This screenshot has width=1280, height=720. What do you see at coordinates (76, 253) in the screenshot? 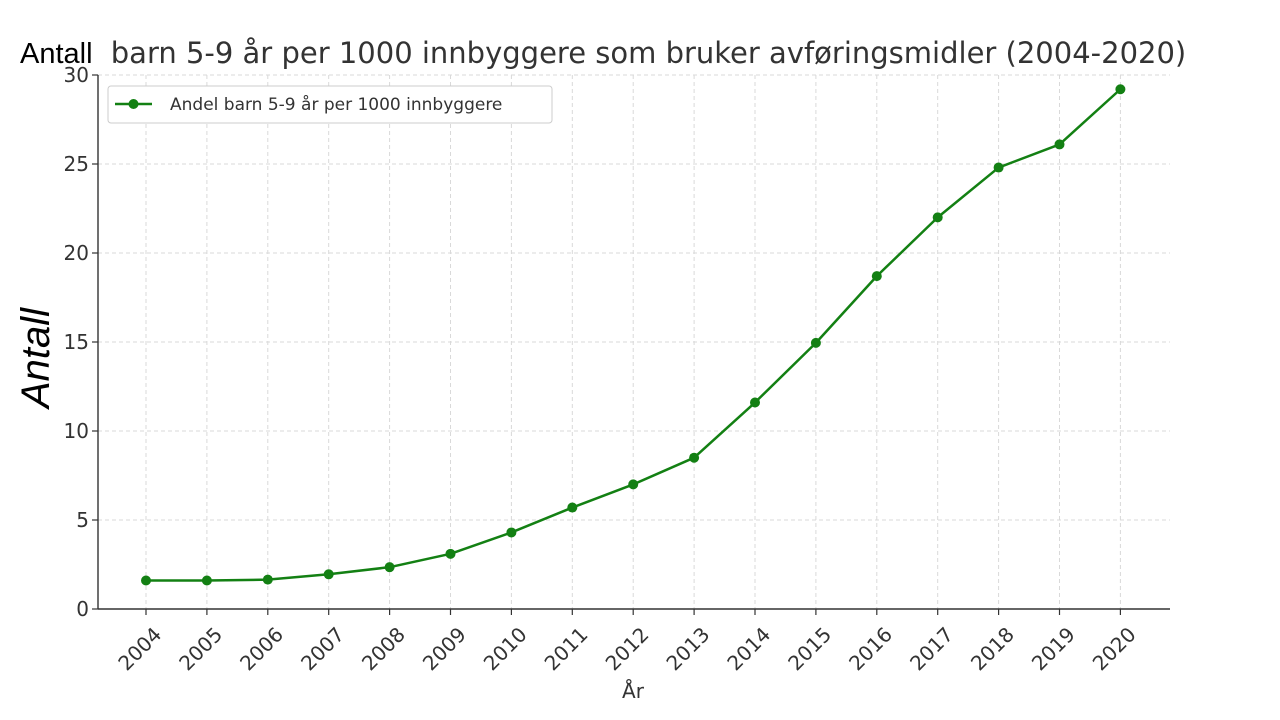
I see `y-tick-label: 20` at bounding box center [76, 253].